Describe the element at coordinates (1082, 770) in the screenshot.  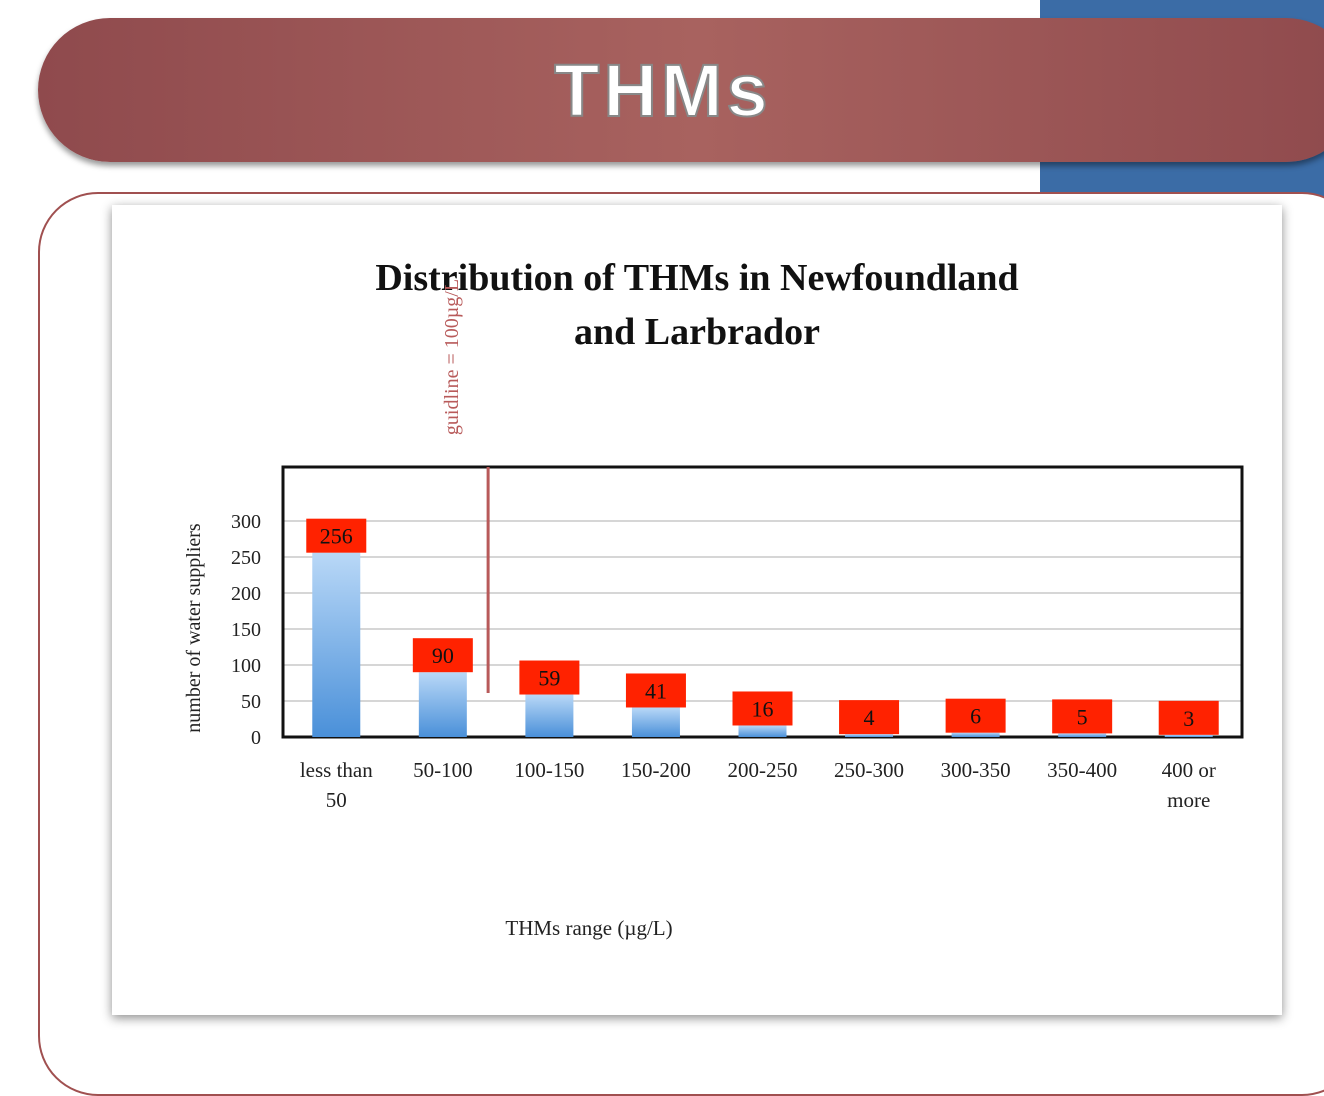
I see `x-tick-label: 350-400` at that location.